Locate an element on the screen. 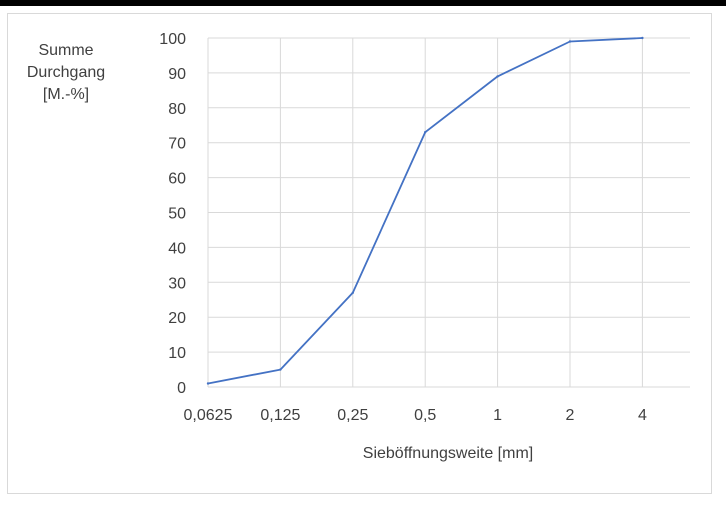  y-tick-label: 10 is located at coordinates (177, 353).